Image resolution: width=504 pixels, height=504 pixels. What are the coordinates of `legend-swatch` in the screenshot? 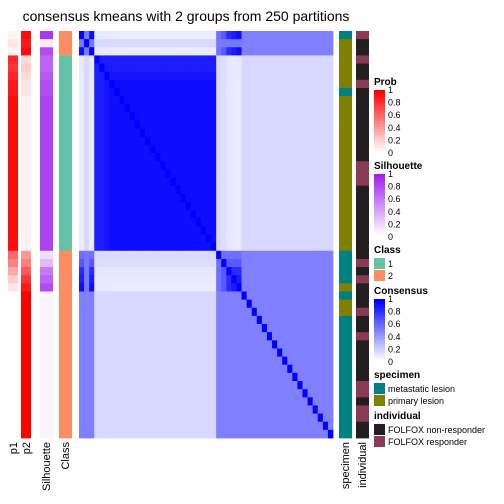 It's located at (379, 275).